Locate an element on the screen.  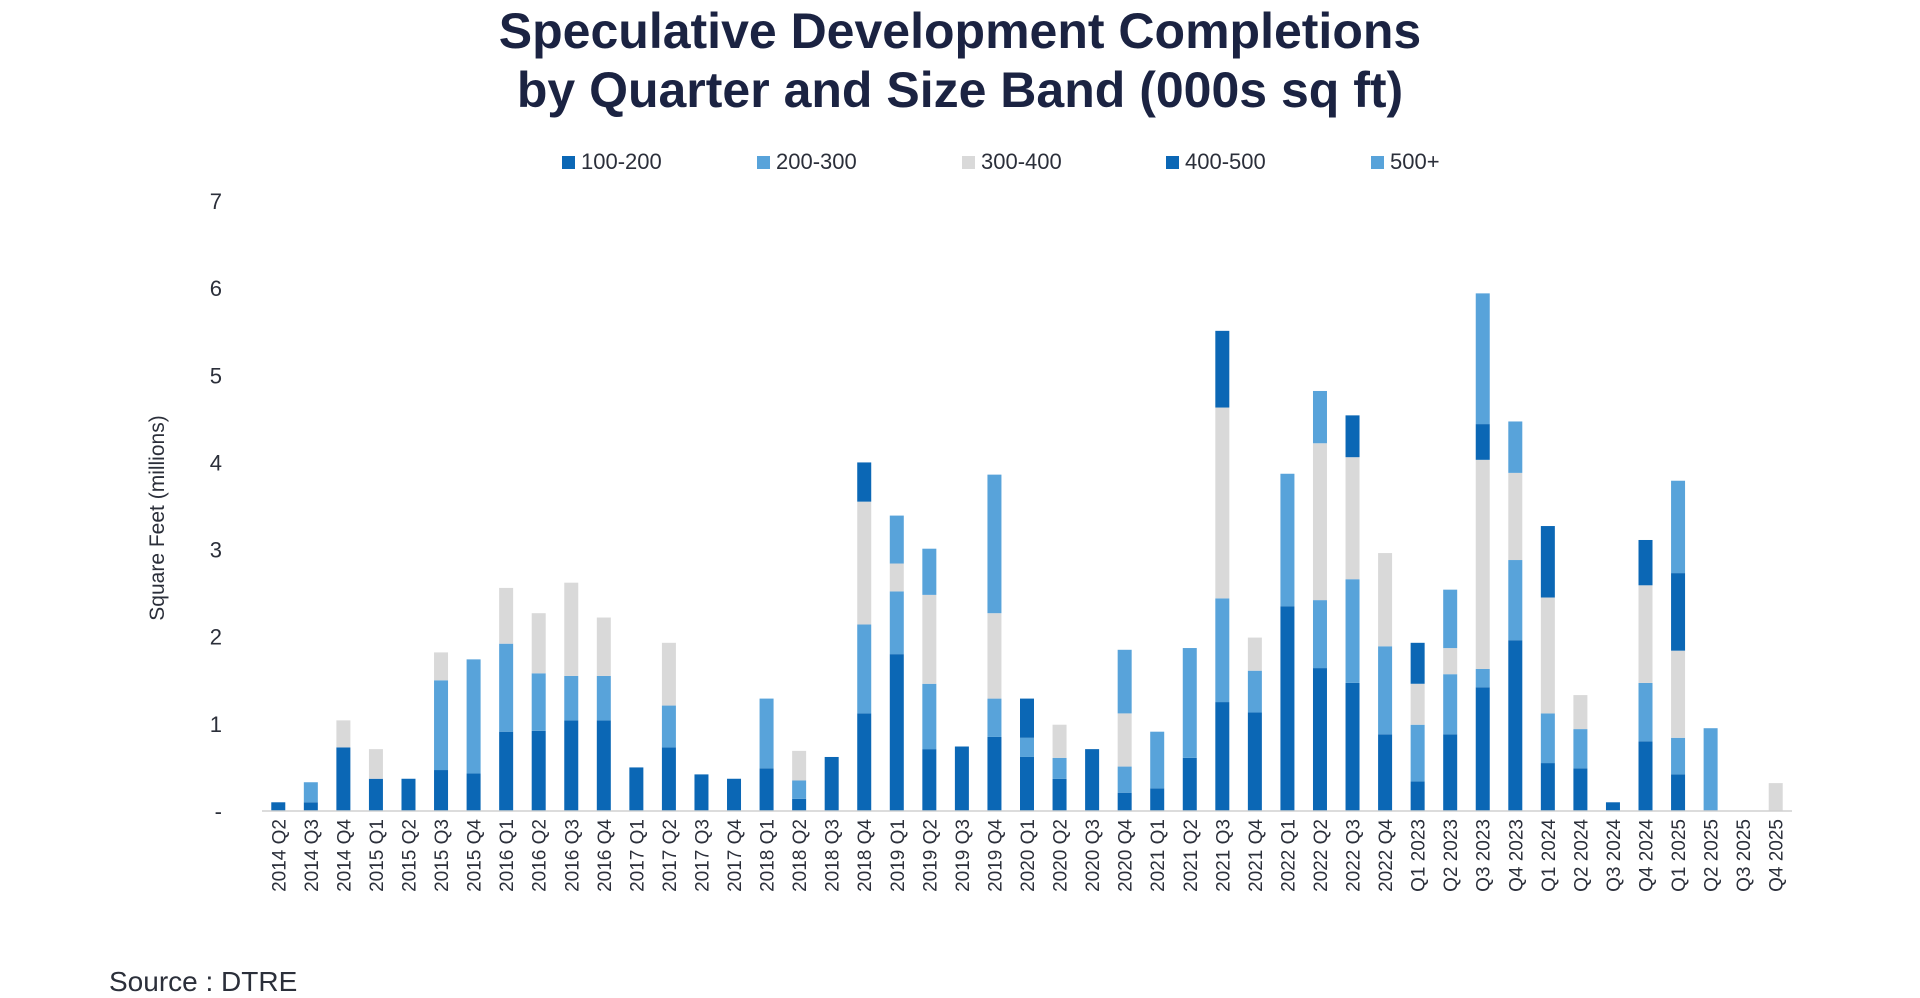
x-tick-label: 2015 Q3 is located at coordinates (442, 855).